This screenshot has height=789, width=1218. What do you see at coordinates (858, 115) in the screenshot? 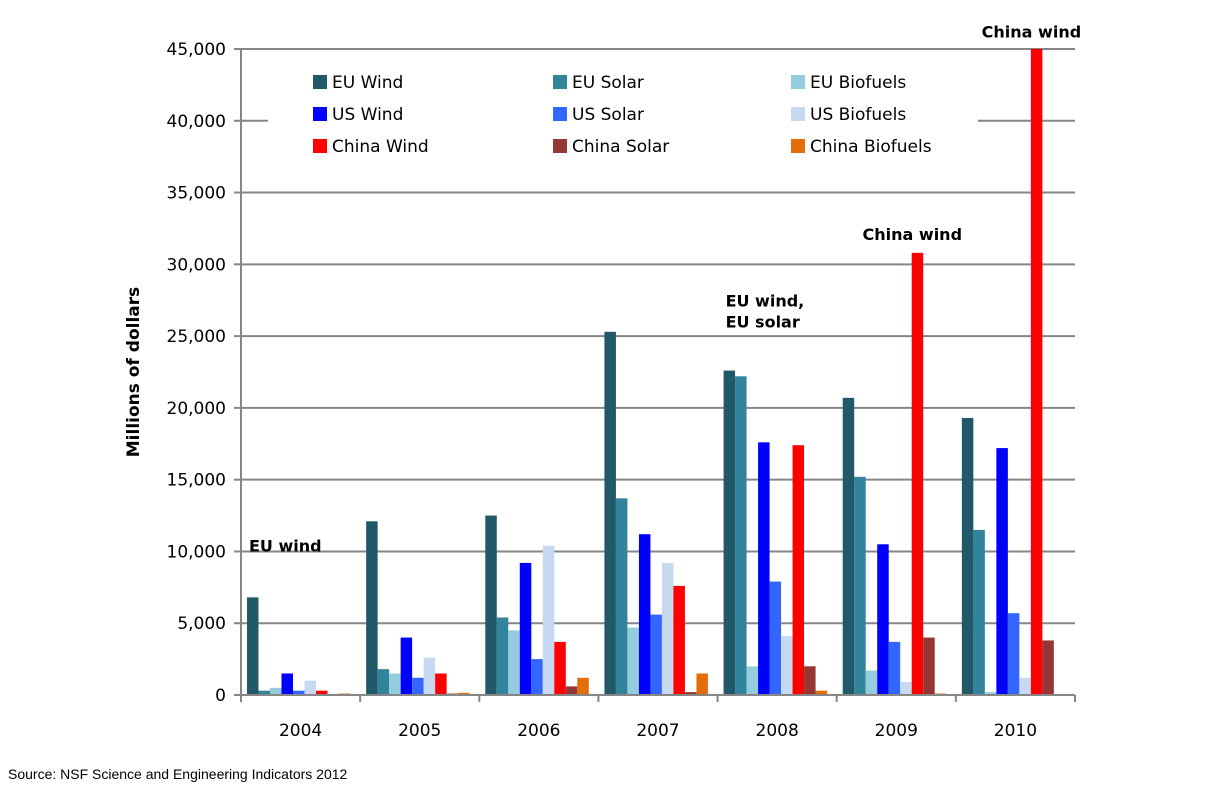
I see `legend-label: US Biofuels` at bounding box center [858, 115].